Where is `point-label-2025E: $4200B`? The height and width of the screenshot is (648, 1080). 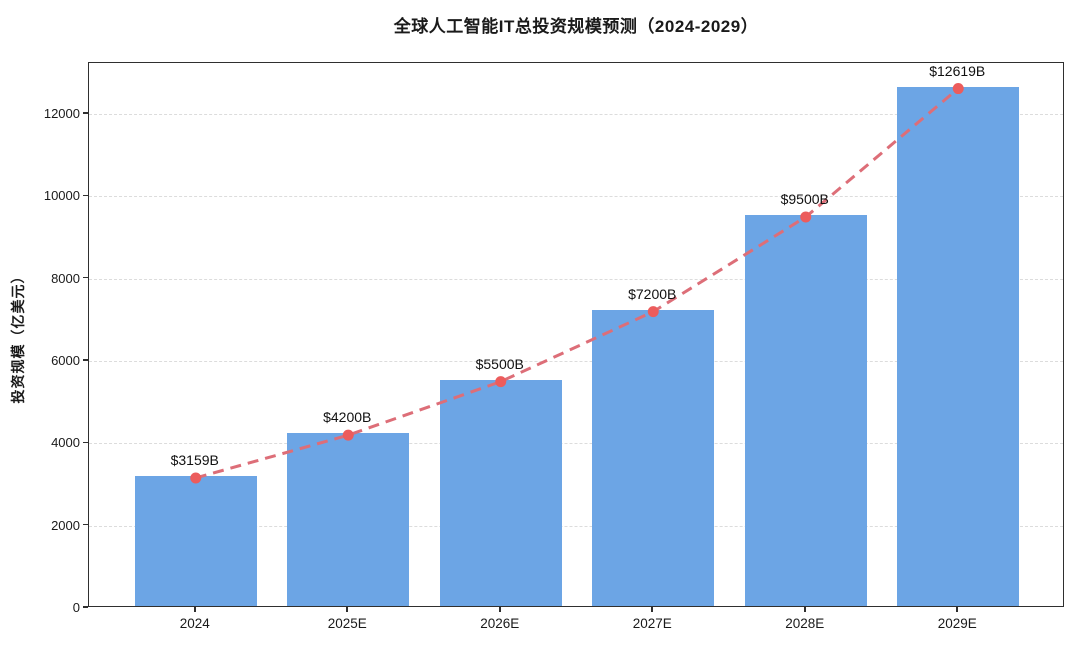
point-label-2025E: $4200B is located at coordinates (347, 417).